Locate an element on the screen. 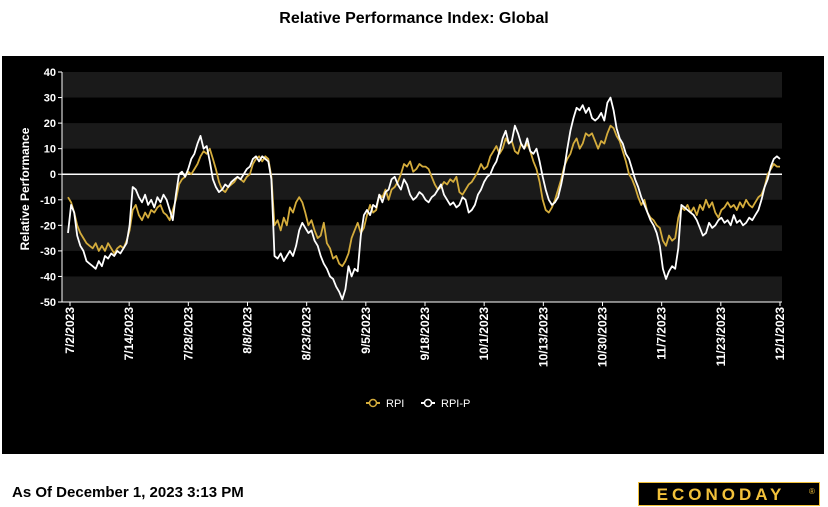 The height and width of the screenshot is (507, 828). x-tick-label: 11/7/2023 is located at coordinates (662, 333).